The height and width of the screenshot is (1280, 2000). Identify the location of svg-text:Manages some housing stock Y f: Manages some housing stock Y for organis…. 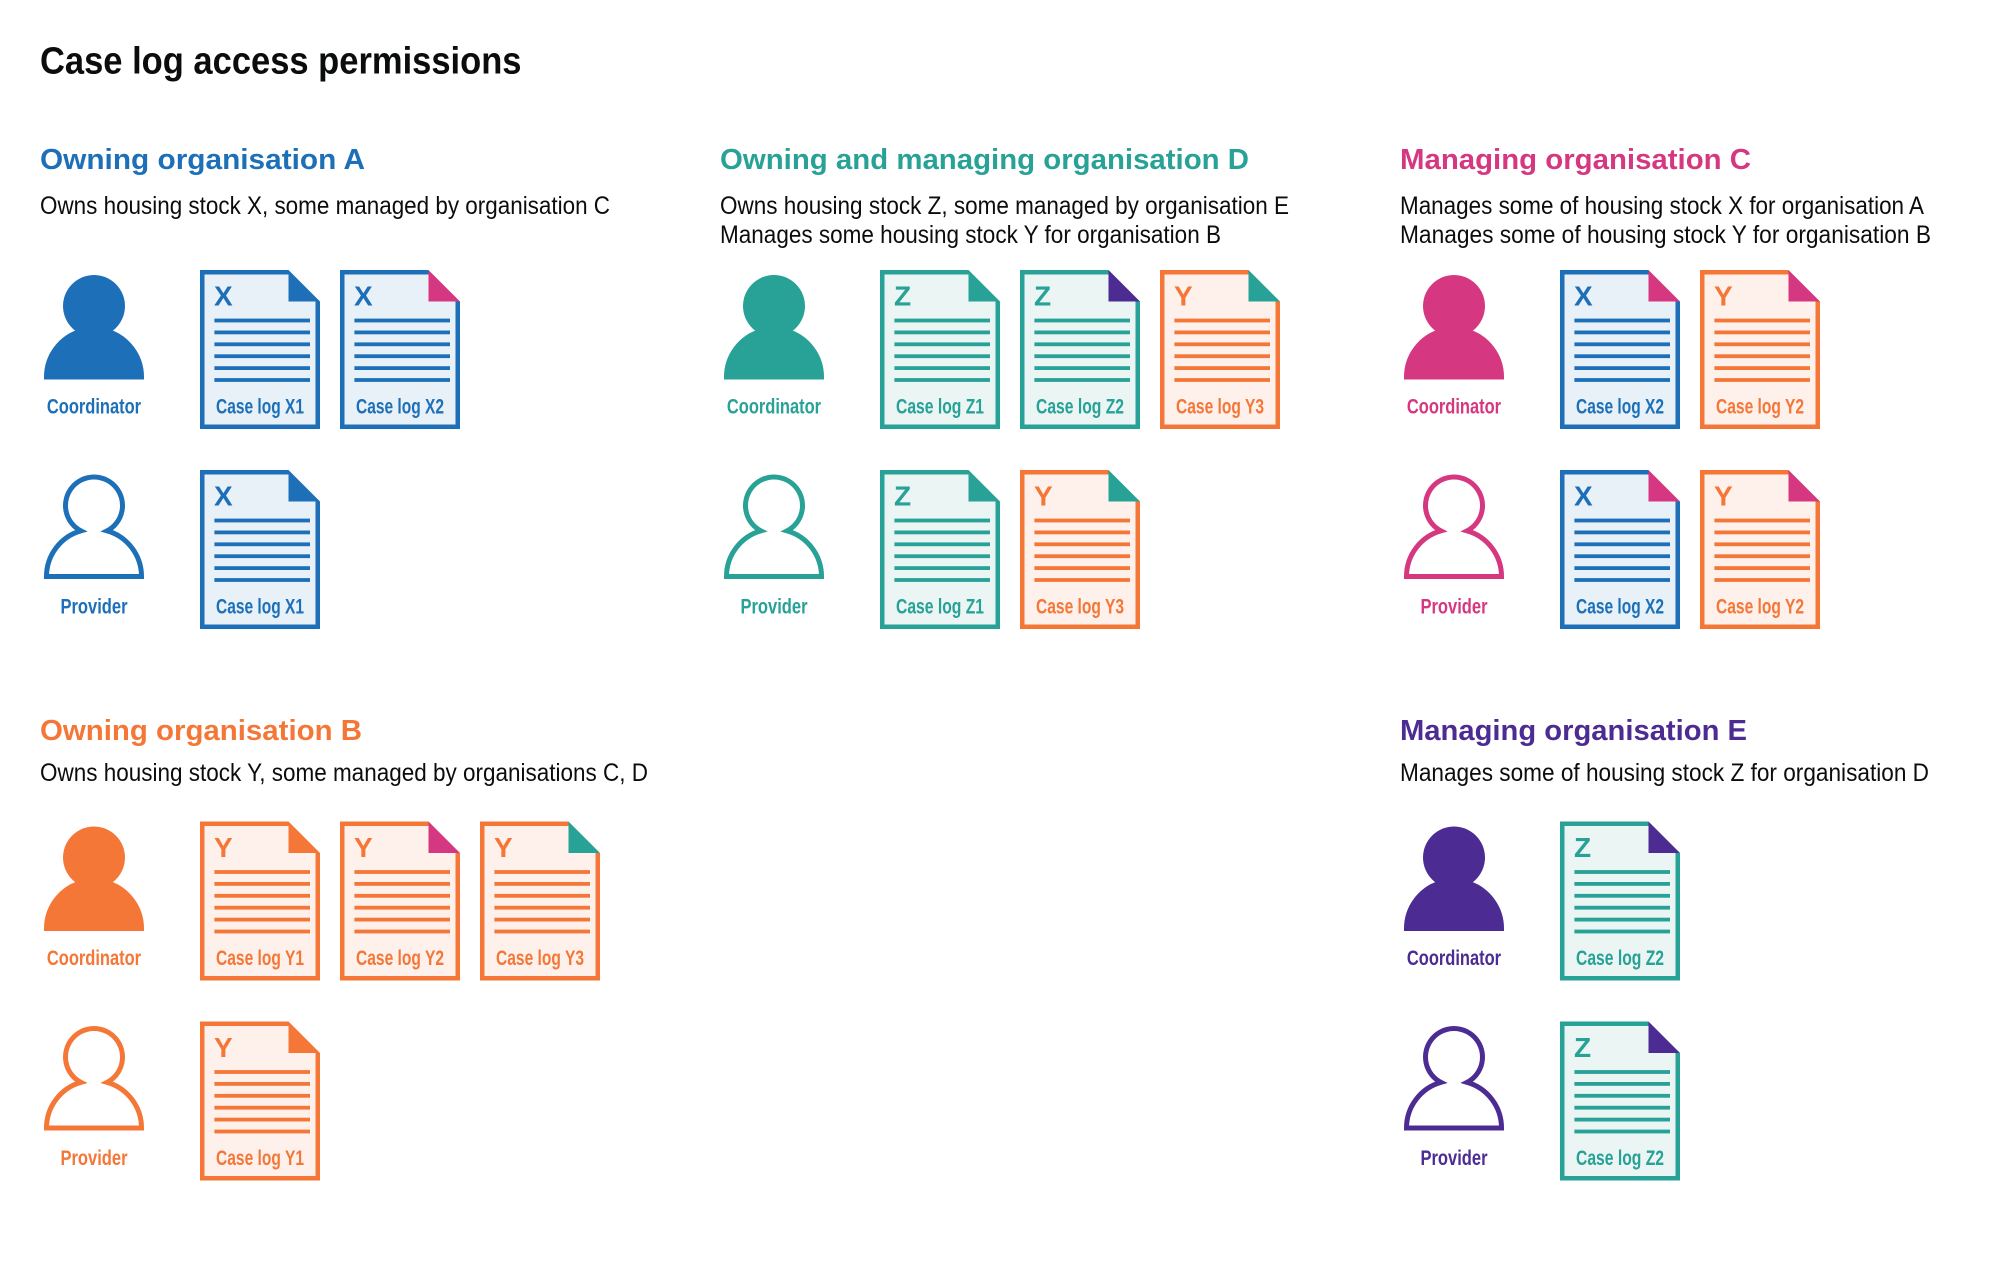
(970, 235).